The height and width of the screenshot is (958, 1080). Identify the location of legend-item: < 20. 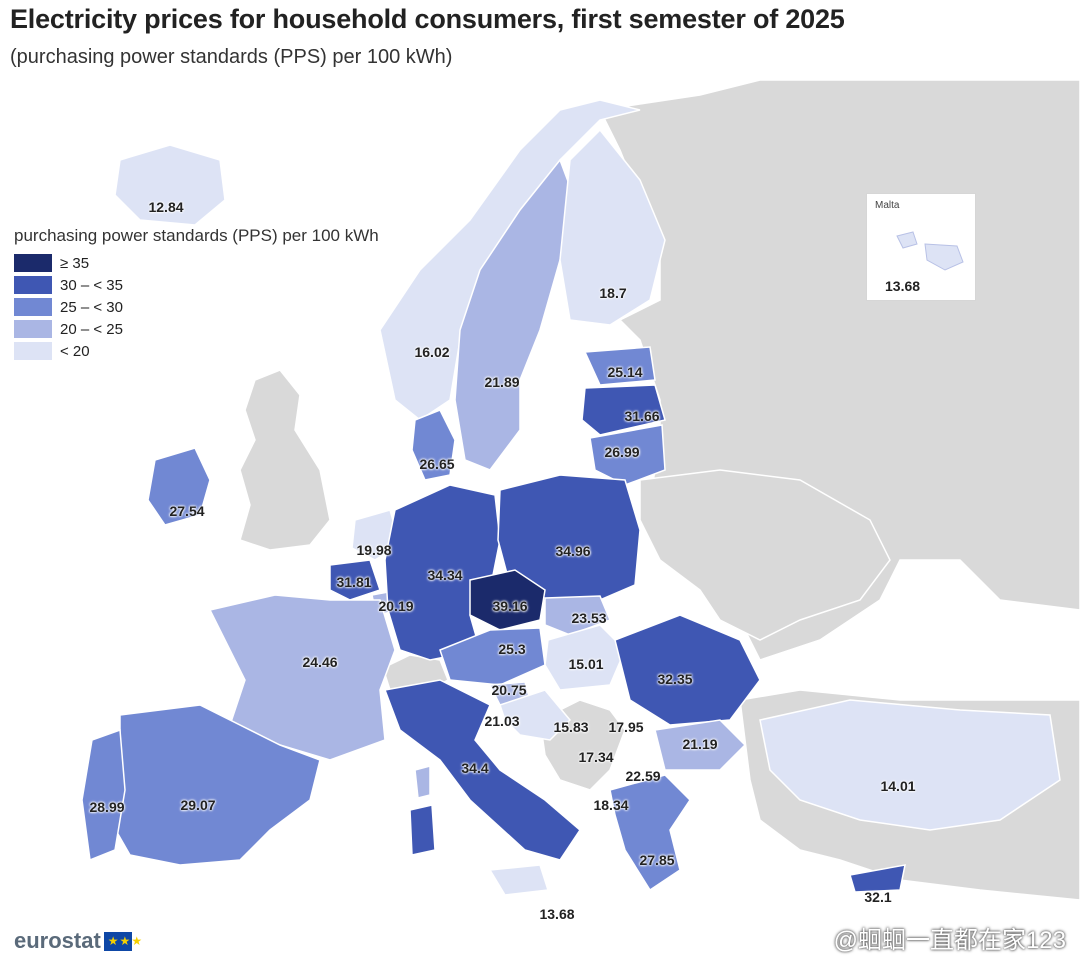
(196, 351).